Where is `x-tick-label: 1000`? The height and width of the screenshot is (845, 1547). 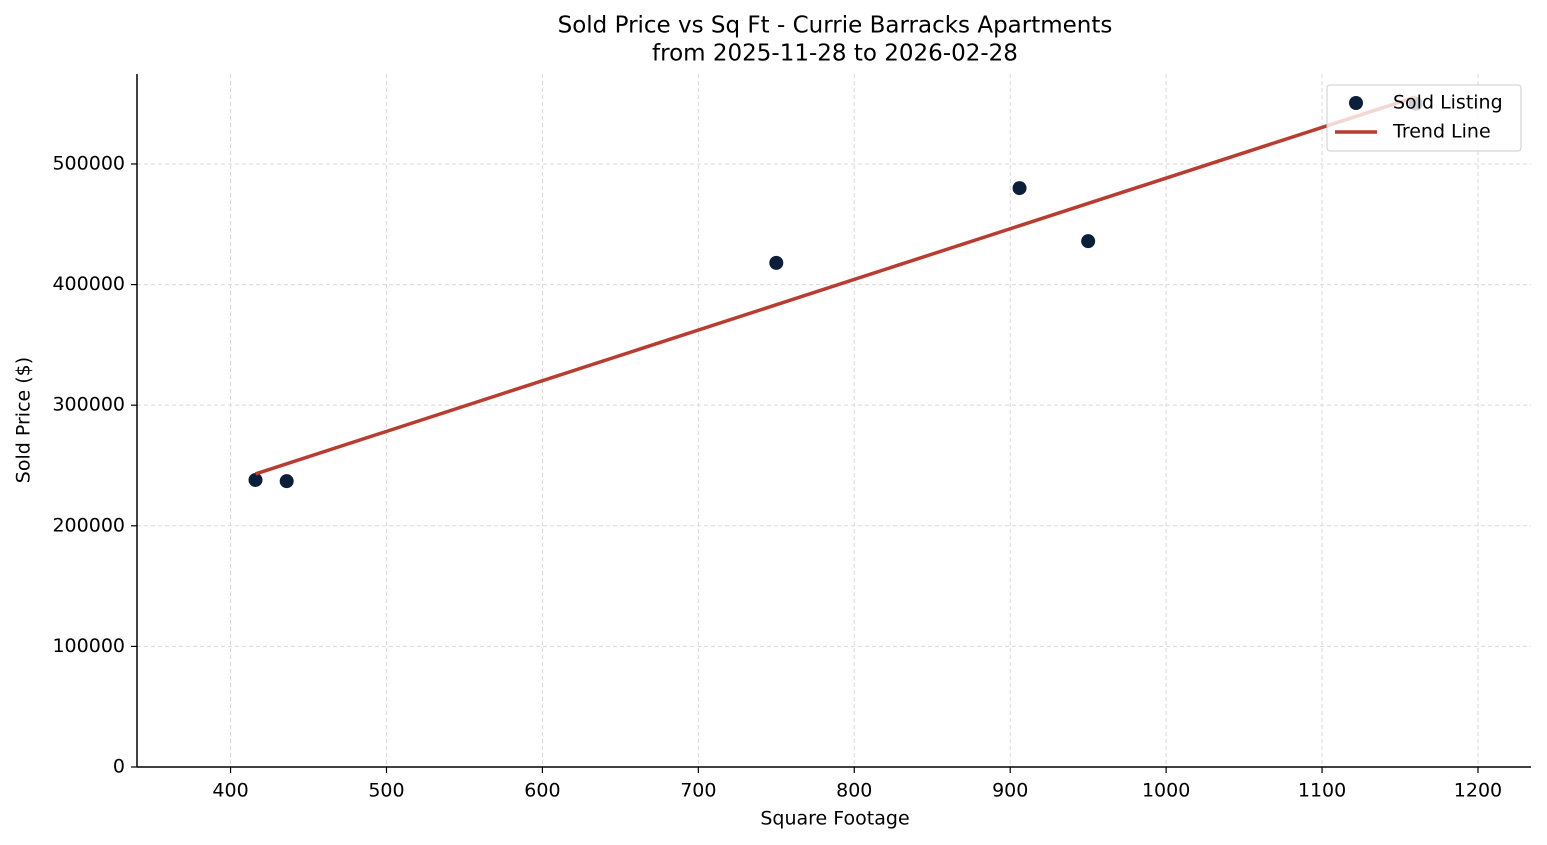
x-tick-label: 1000 is located at coordinates (1166, 791).